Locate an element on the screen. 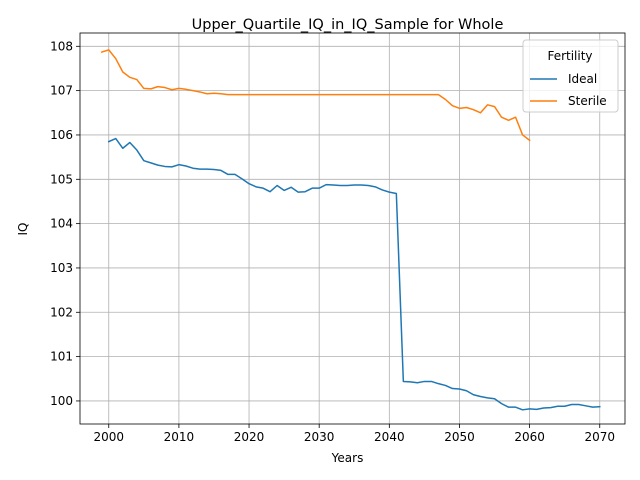 The width and height of the screenshot is (640, 480). legend-box is located at coordinates (570, 76).